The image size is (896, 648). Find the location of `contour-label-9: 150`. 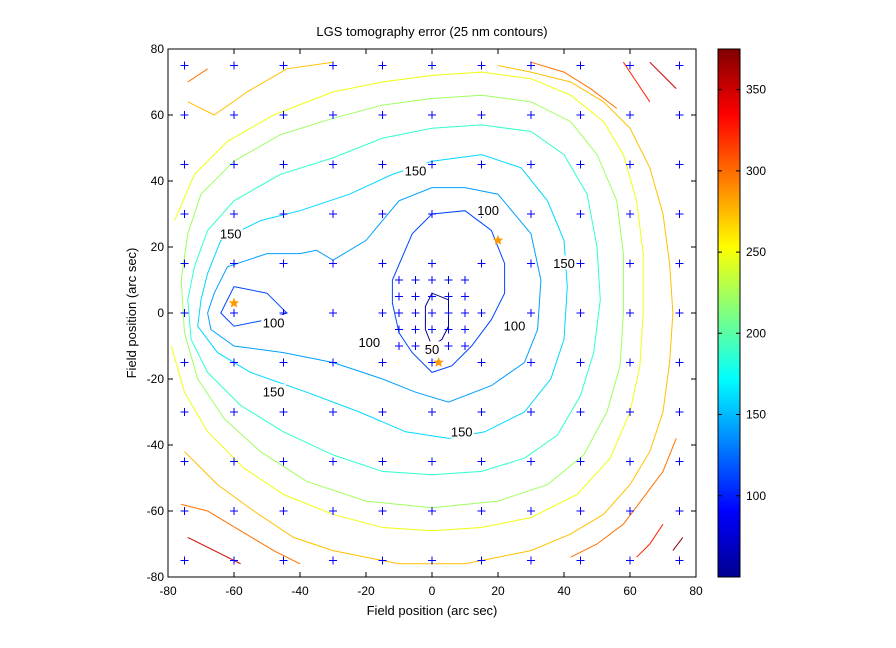

contour-label-9: 150 is located at coordinates (462, 431).